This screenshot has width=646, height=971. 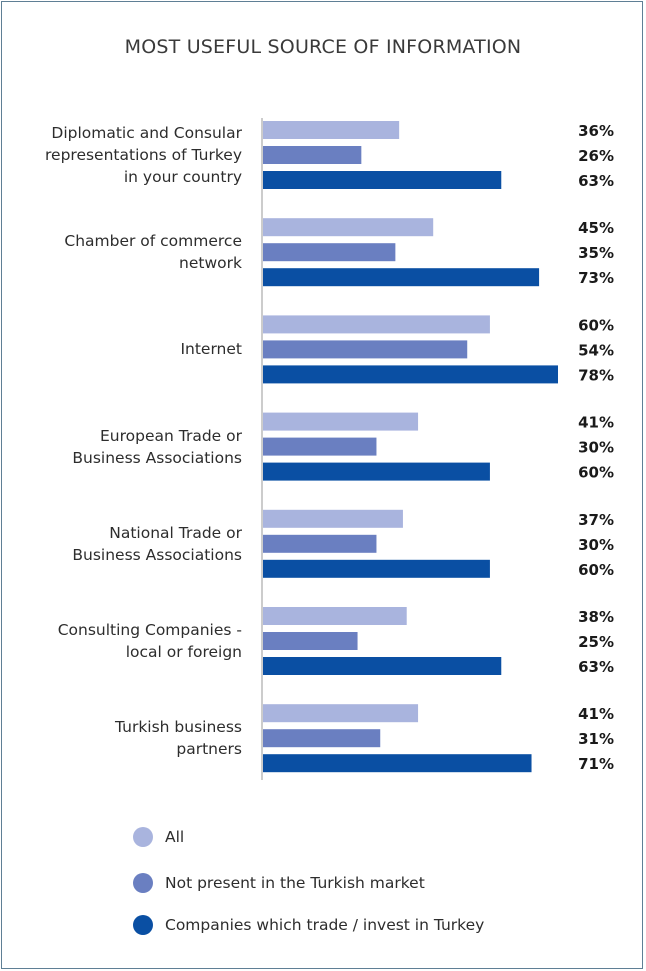 What do you see at coordinates (146, 133) in the screenshot?
I see `category-label-line: Diplomatic and Consular` at bounding box center [146, 133].